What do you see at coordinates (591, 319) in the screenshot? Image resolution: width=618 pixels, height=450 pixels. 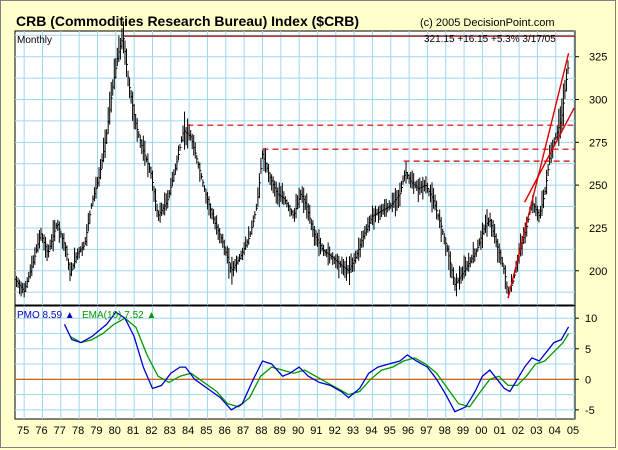 I see `pmo-y-tick-label: 10` at bounding box center [591, 319].